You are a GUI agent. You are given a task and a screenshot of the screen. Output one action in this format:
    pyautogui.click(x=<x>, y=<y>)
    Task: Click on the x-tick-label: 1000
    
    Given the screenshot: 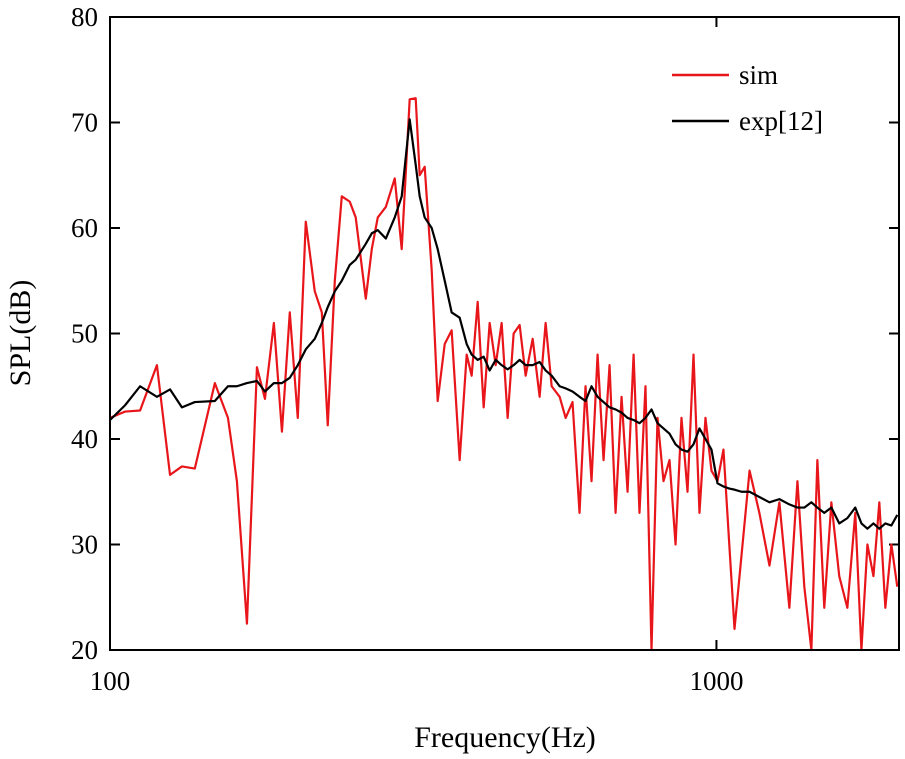 What is the action you would take?
    pyautogui.click(x=716, y=681)
    